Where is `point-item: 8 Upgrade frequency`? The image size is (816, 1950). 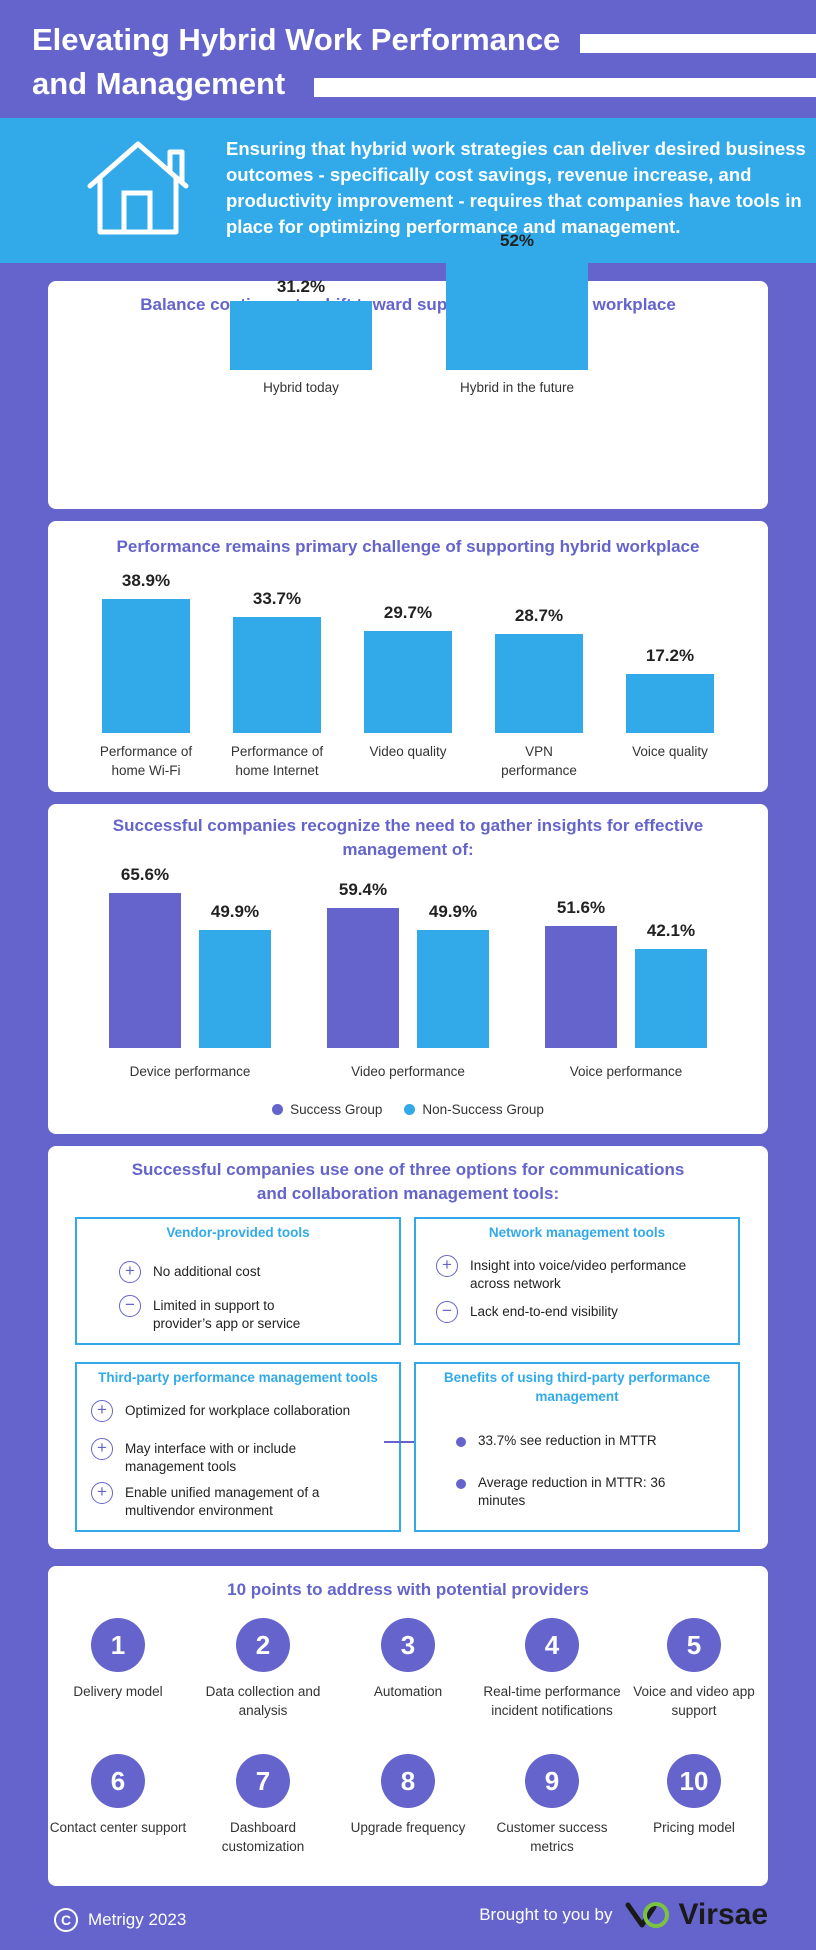 point-item: 8 Upgrade frequency is located at coordinates (408, 1795).